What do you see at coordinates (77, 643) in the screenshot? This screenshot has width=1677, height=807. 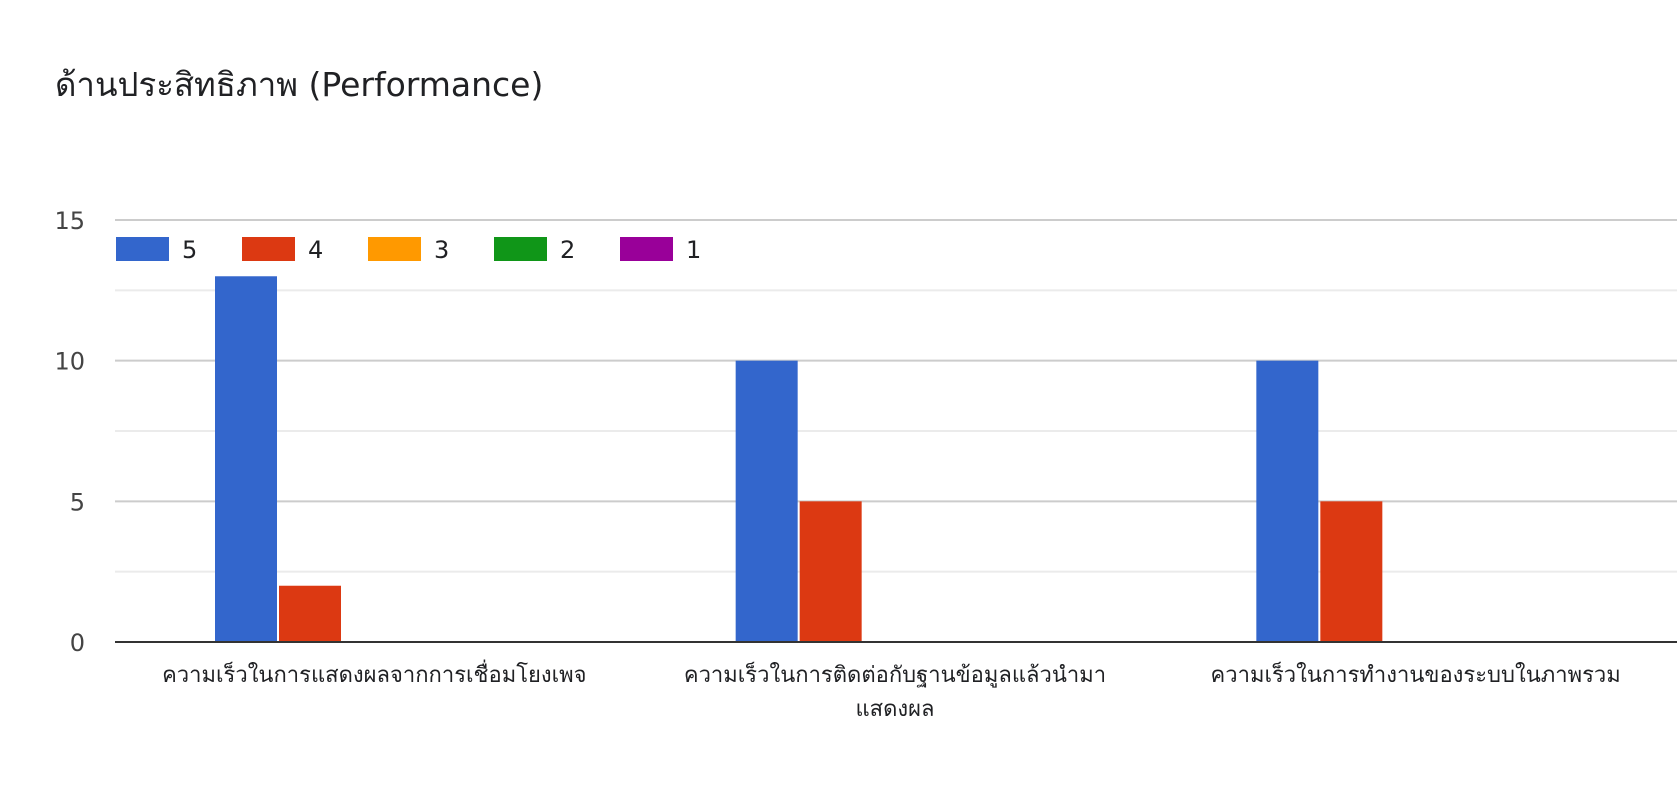 I see `y-tick-label: 0` at bounding box center [77, 643].